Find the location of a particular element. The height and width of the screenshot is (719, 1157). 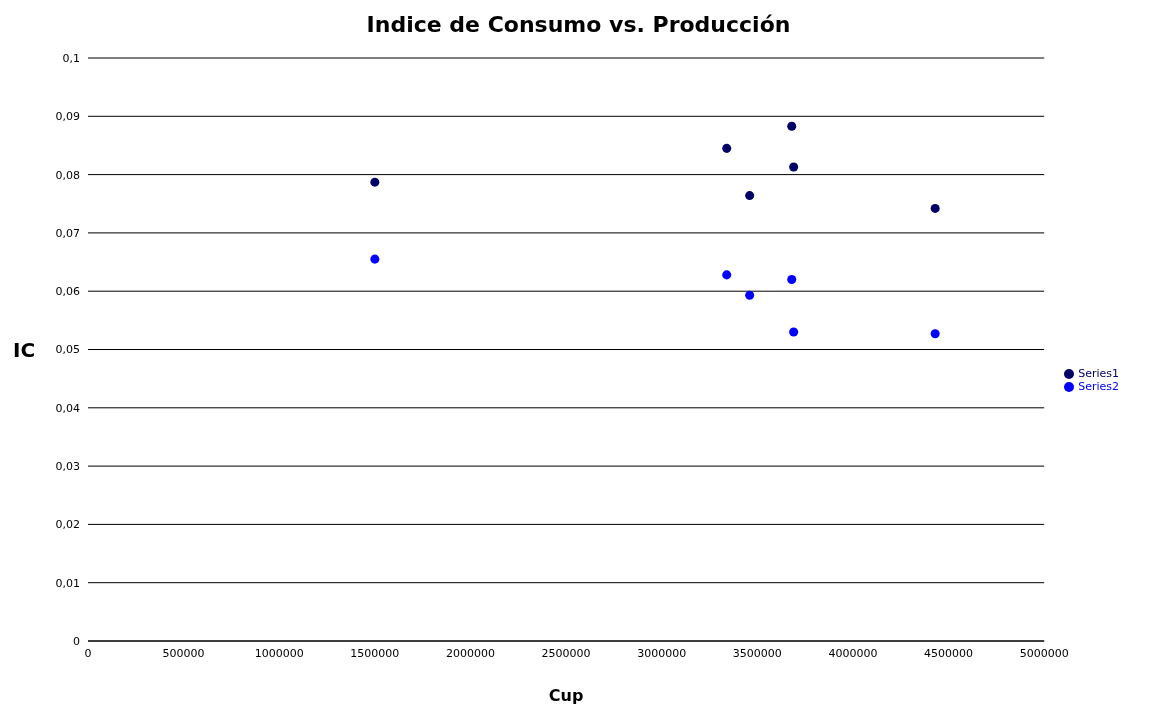

x-tick-label: 5000000 is located at coordinates (1044, 653).